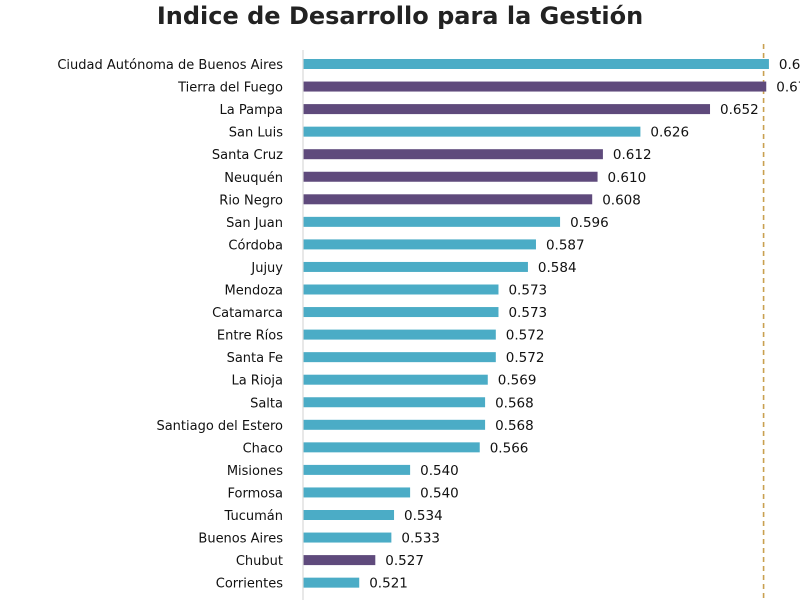  I want to click on category-label: Misiones, so click(255, 471).